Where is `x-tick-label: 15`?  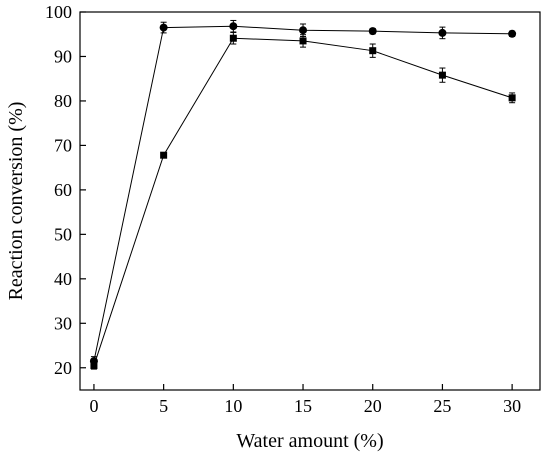 x-tick-label: 15 is located at coordinates (303, 406).